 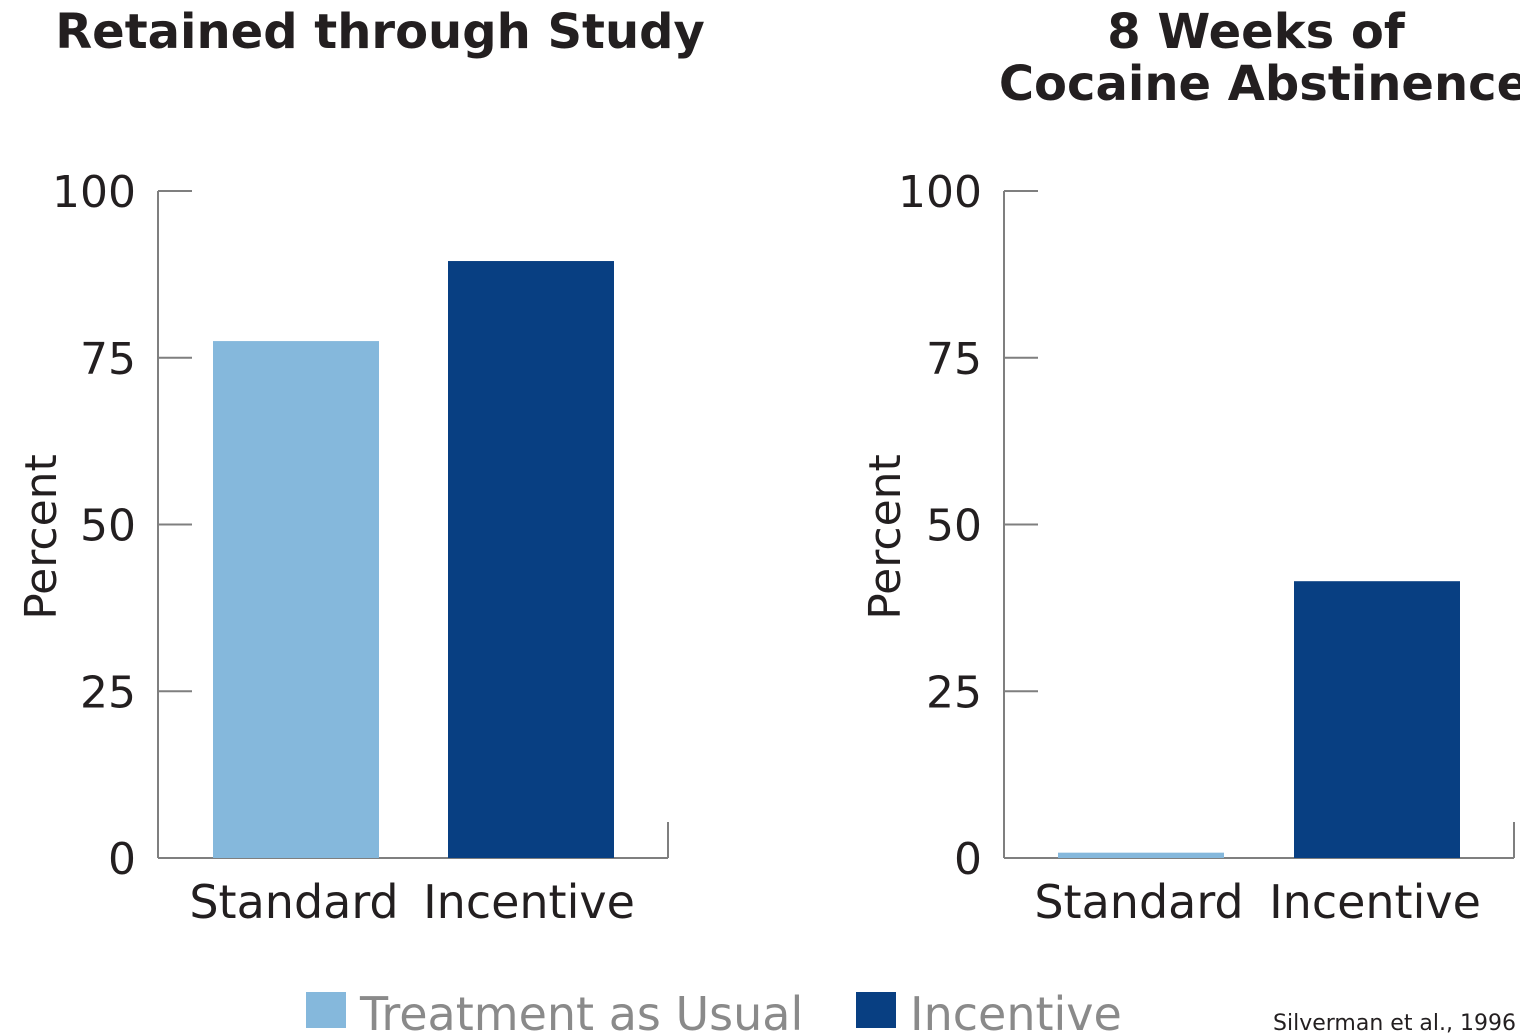 I want to click on legend-swatch-treatment-as-usual, so click(x=326, y=1010).